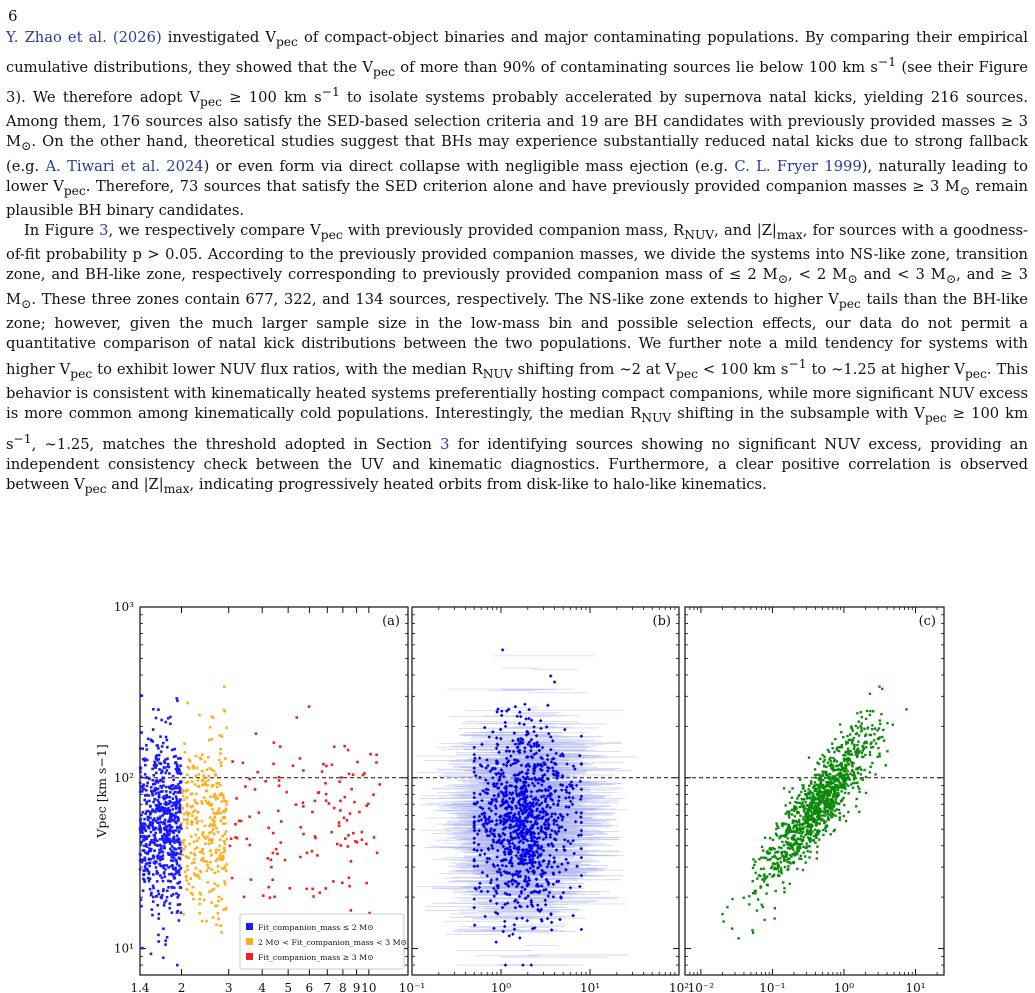 This screenshot has height=993, width=1035. I want to click on figure-link: 3, so click(104, 231).